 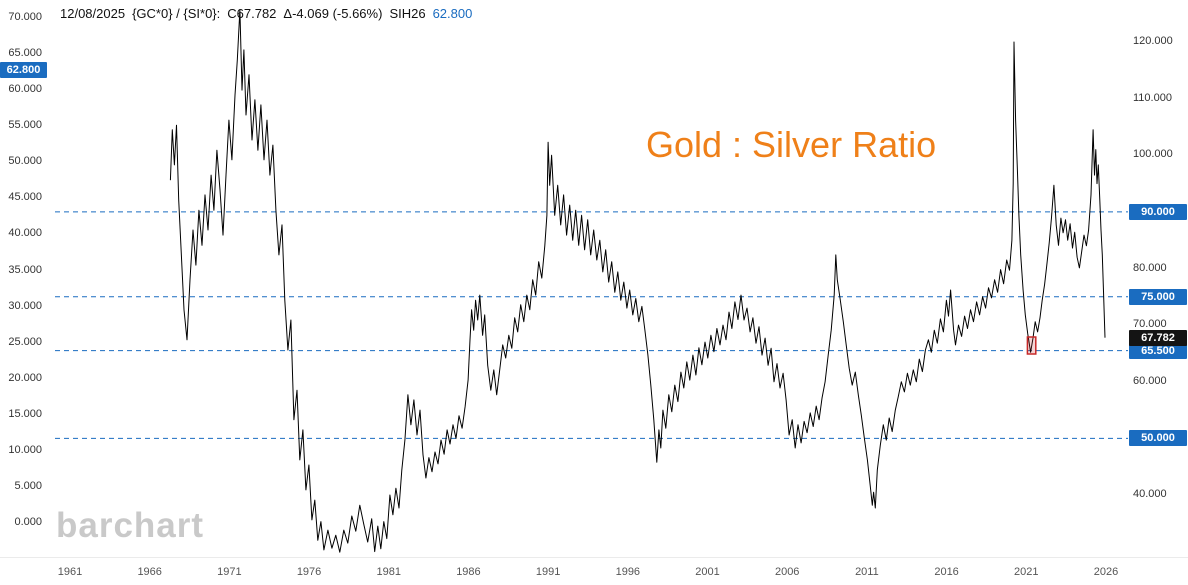 What do you see at coordinates (548, 572) in the screenshot?
I see `x-axis-tick: 1991` at bounding box center [548, 572].